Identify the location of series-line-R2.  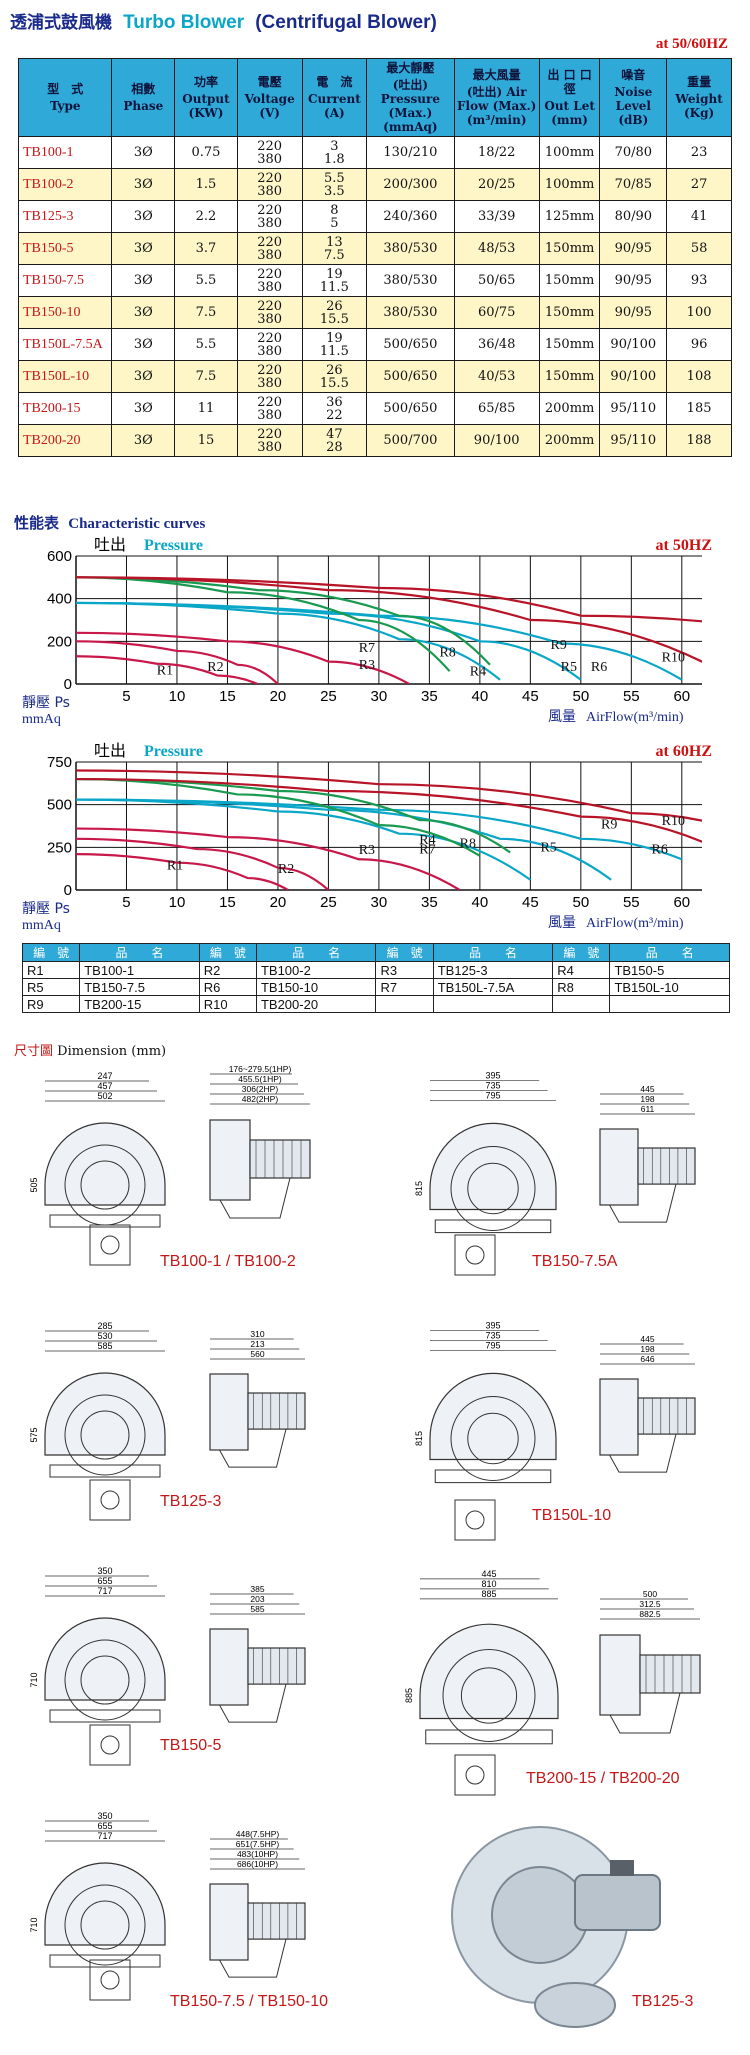
(177, 662).